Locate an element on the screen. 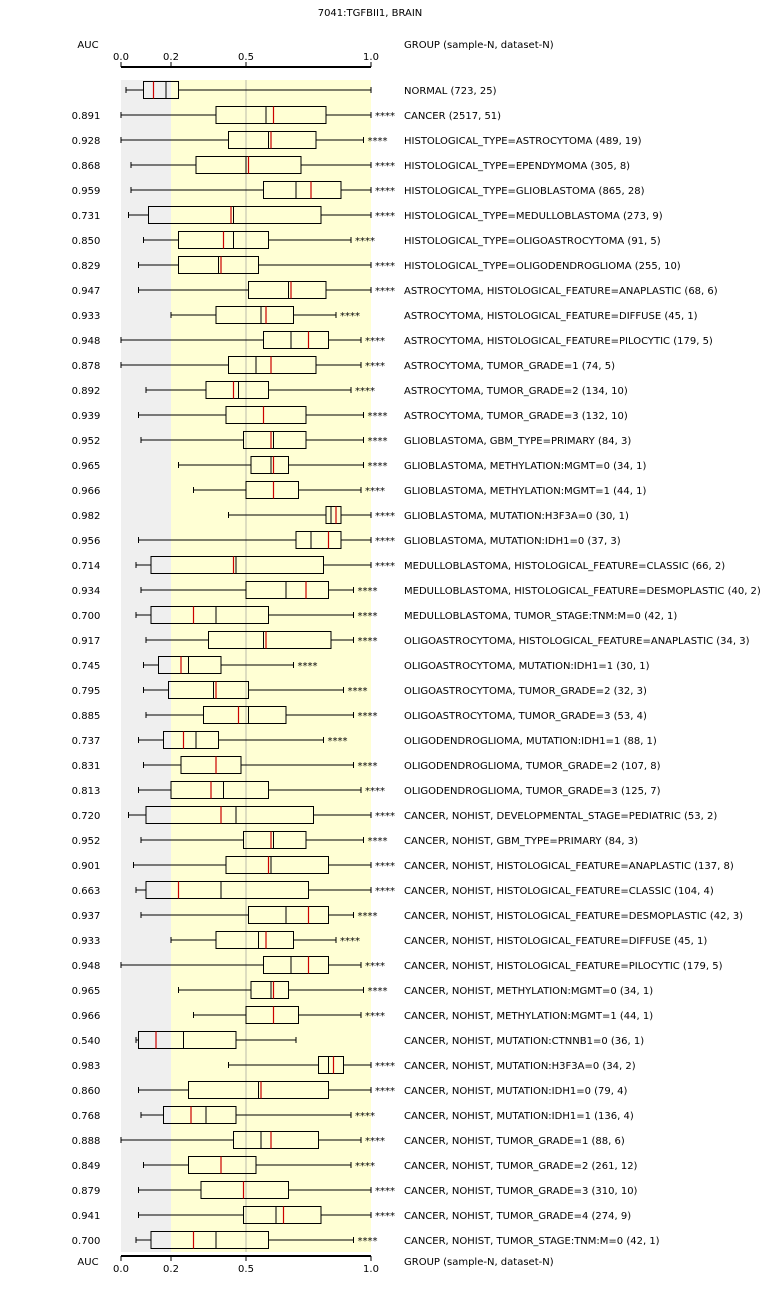  auc-value: 0.956 is located at coordinates (86, 541).